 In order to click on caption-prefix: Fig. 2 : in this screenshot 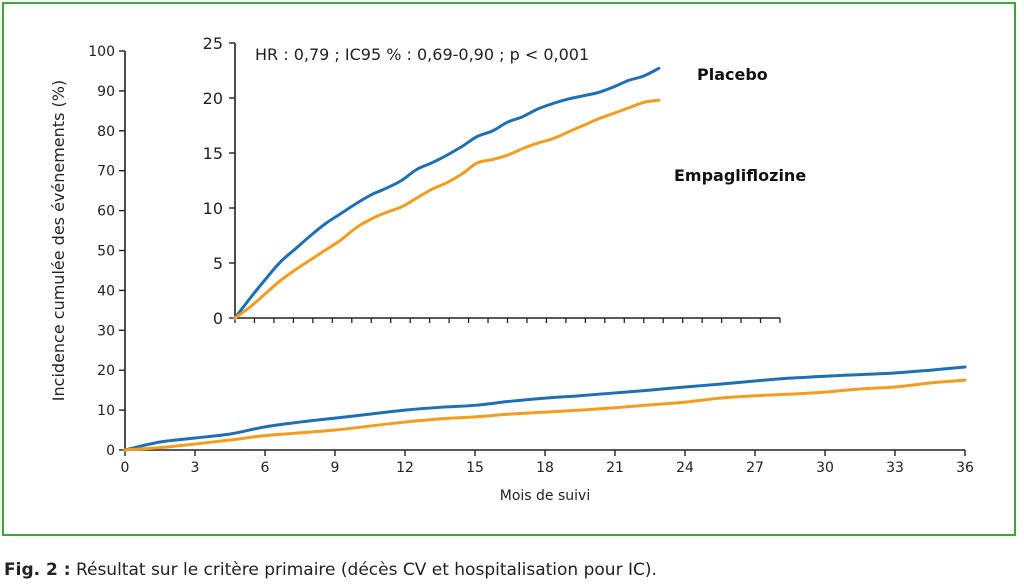, I will do `click(37, 570)`.